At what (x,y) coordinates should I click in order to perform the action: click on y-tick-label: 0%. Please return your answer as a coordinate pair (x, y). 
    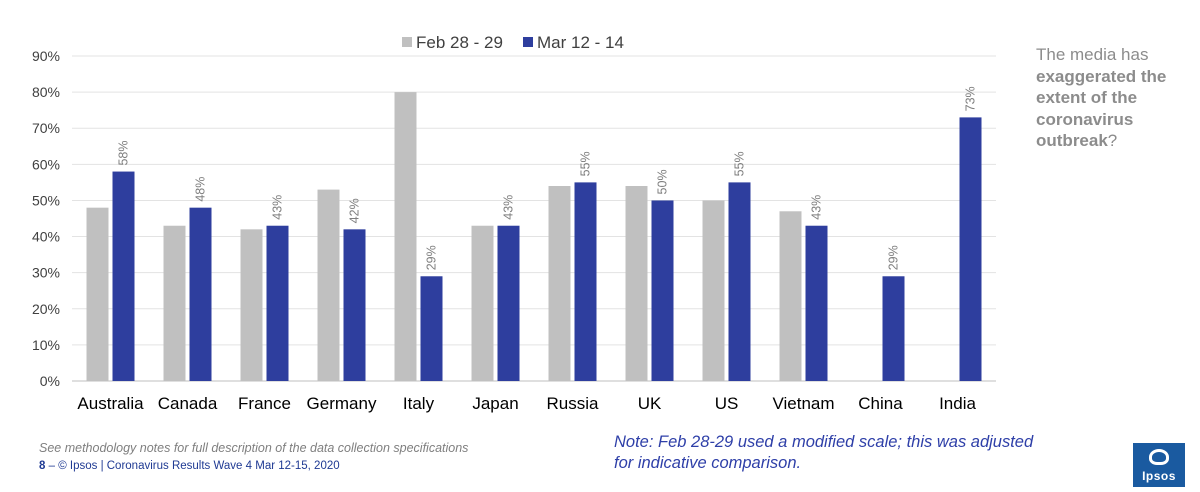
    Looking at the image, I should click on (50, 381).